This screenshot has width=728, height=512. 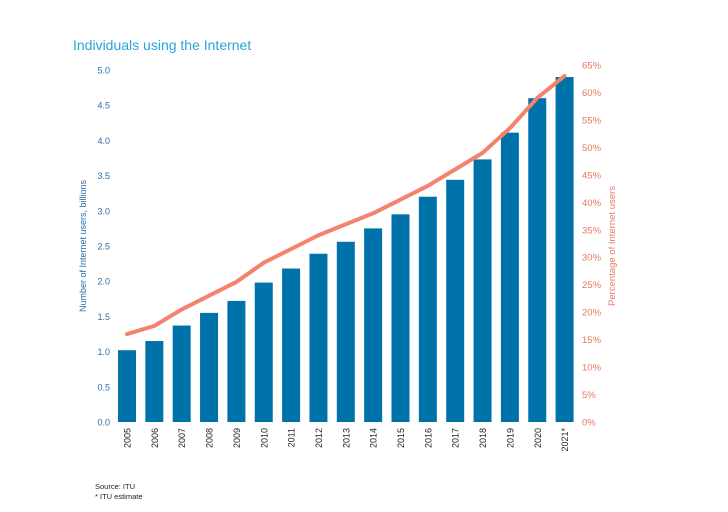 I want to click on x-tick-label: 2006, so click(x=155, y=438).